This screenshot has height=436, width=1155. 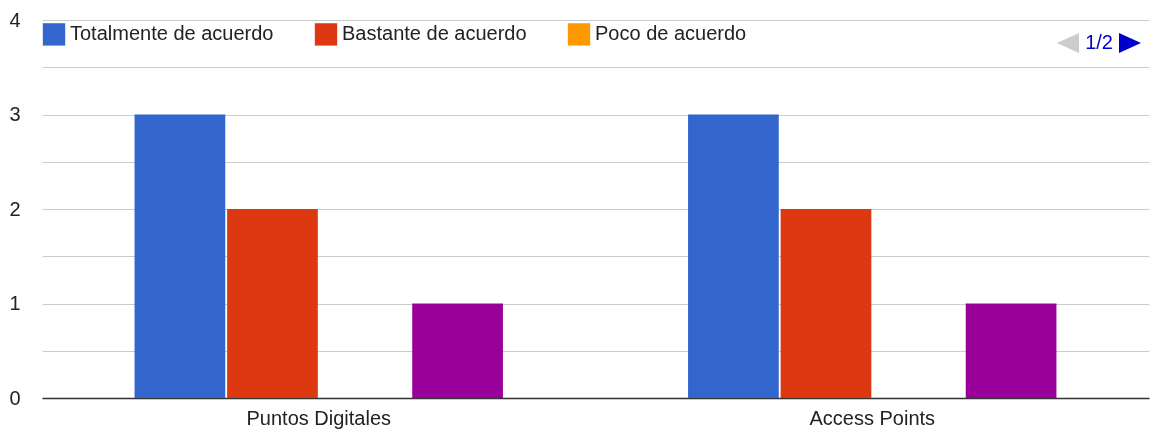 What do you see at coordinates (319, 417) in the screenshot?
I see `x-tick-label: Puntos Digitales` at bounding box center [319, 417].